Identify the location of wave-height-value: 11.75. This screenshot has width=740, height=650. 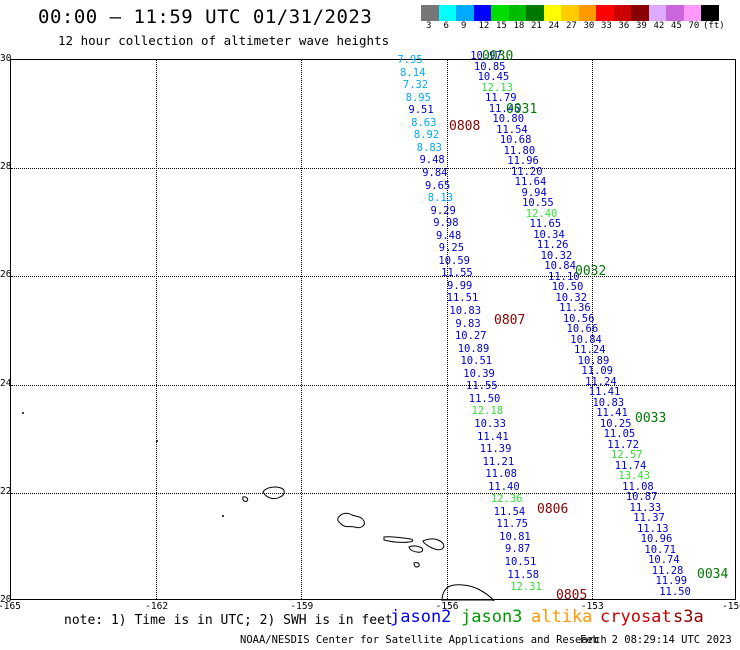
(512, 524).